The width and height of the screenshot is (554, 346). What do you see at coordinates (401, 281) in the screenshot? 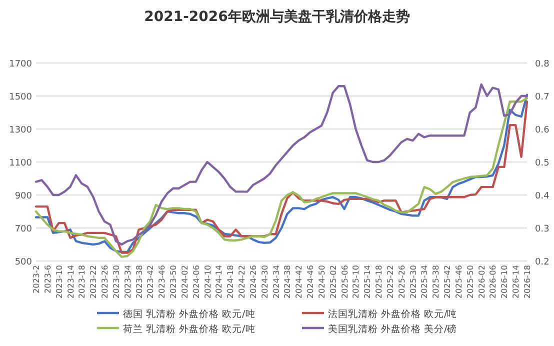
I see `x-tick-label: 2025-26` at bounding box center [401, 281].